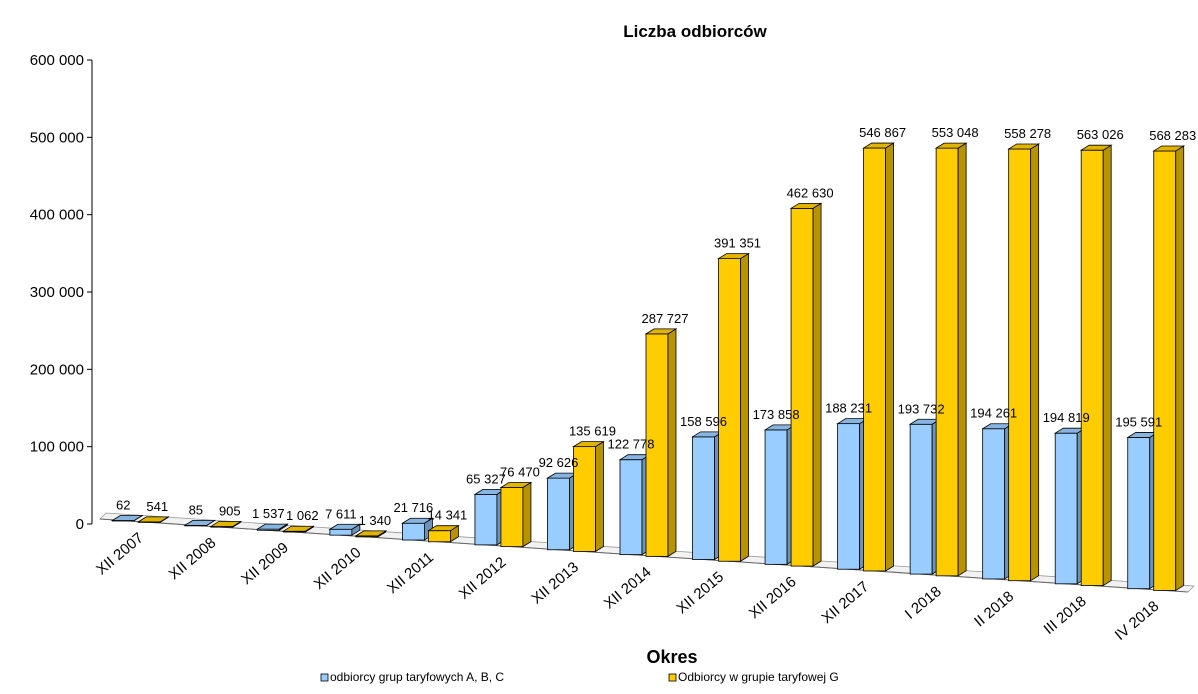  What do you see at coordinates (993, 413) in the screenshot?
I see `data-label-series-1: 194 261` at bounding box center [993, 413].